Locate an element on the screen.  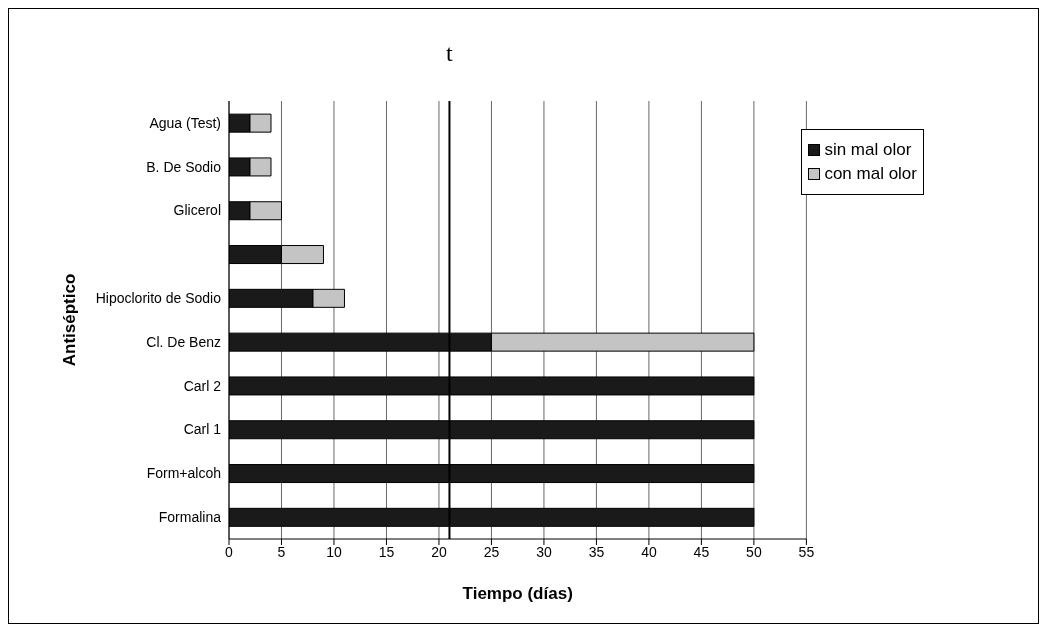
y-tick-label: Agua (Test) is located at coordinates (185, 122).